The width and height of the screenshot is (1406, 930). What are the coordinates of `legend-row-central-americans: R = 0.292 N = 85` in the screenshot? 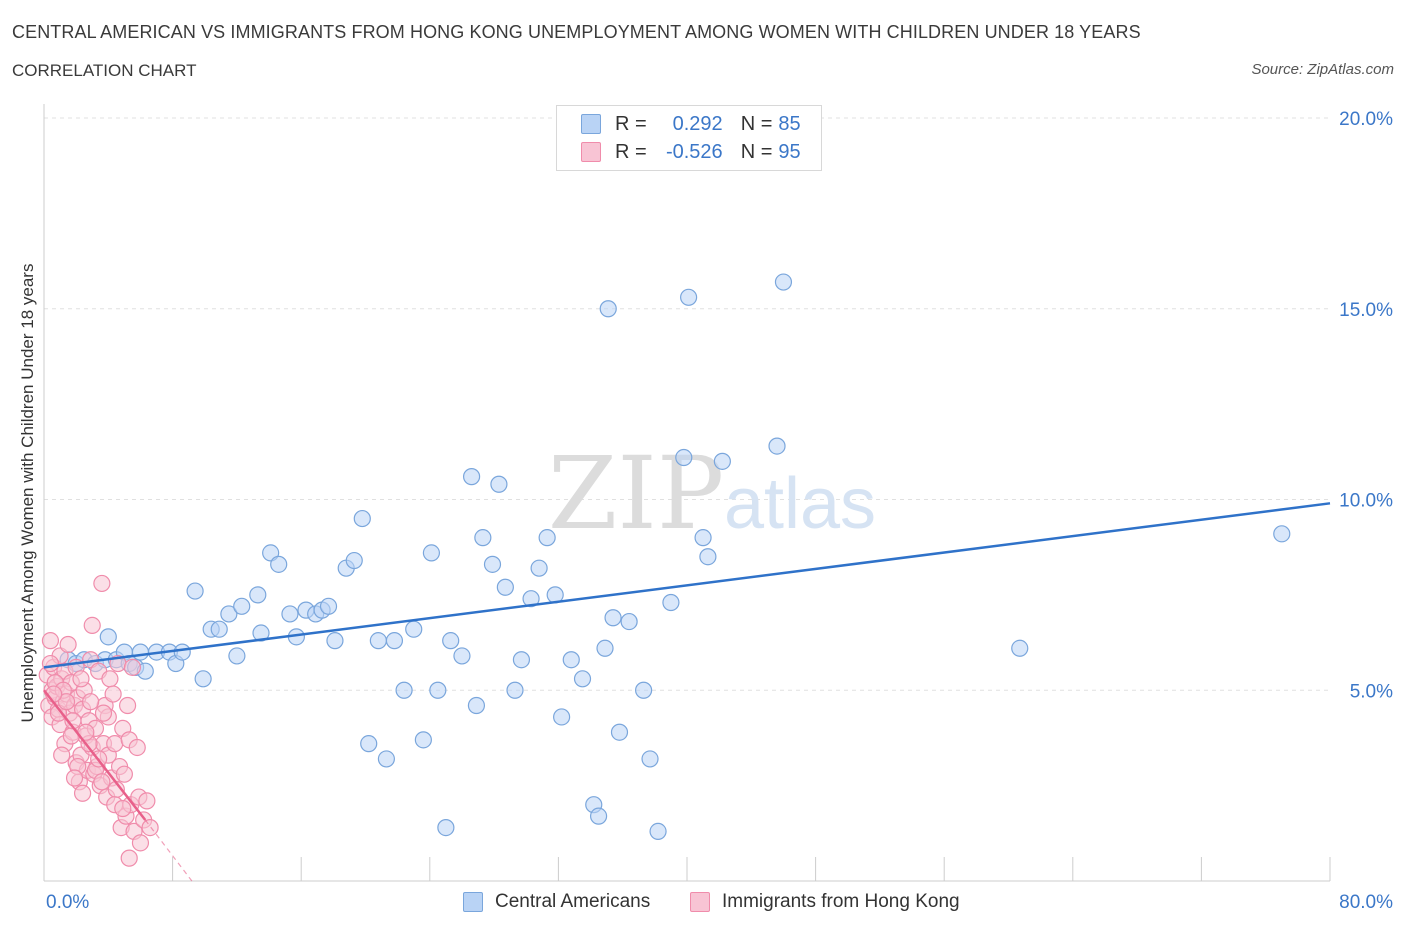 It's located at (691, 124).